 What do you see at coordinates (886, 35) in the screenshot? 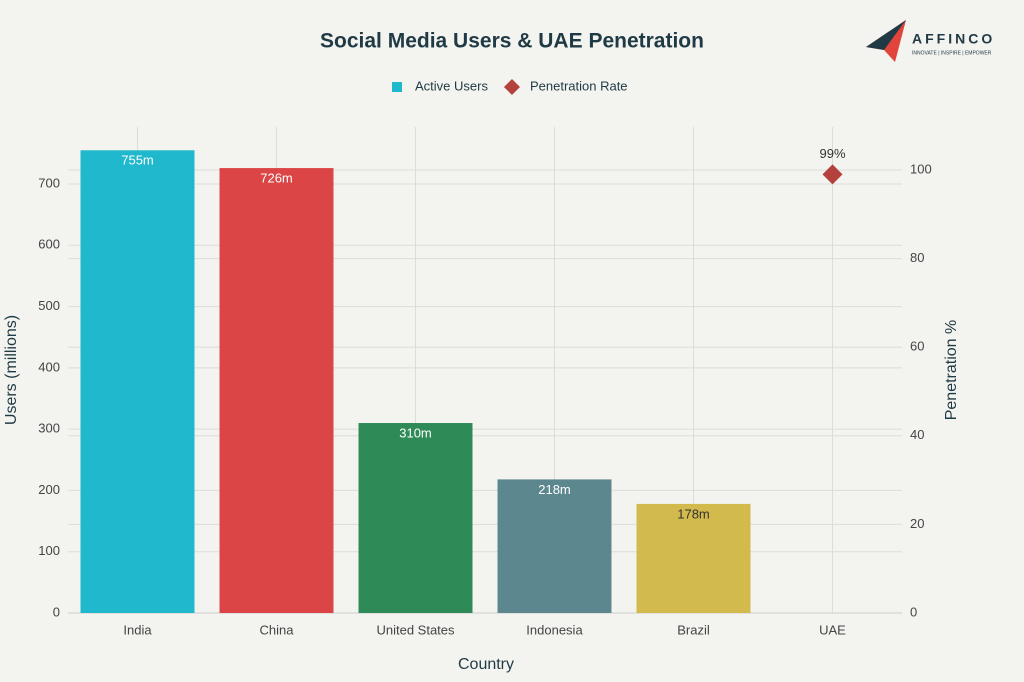
I see `logo-icon-dark` at bounding box center [886, 35].